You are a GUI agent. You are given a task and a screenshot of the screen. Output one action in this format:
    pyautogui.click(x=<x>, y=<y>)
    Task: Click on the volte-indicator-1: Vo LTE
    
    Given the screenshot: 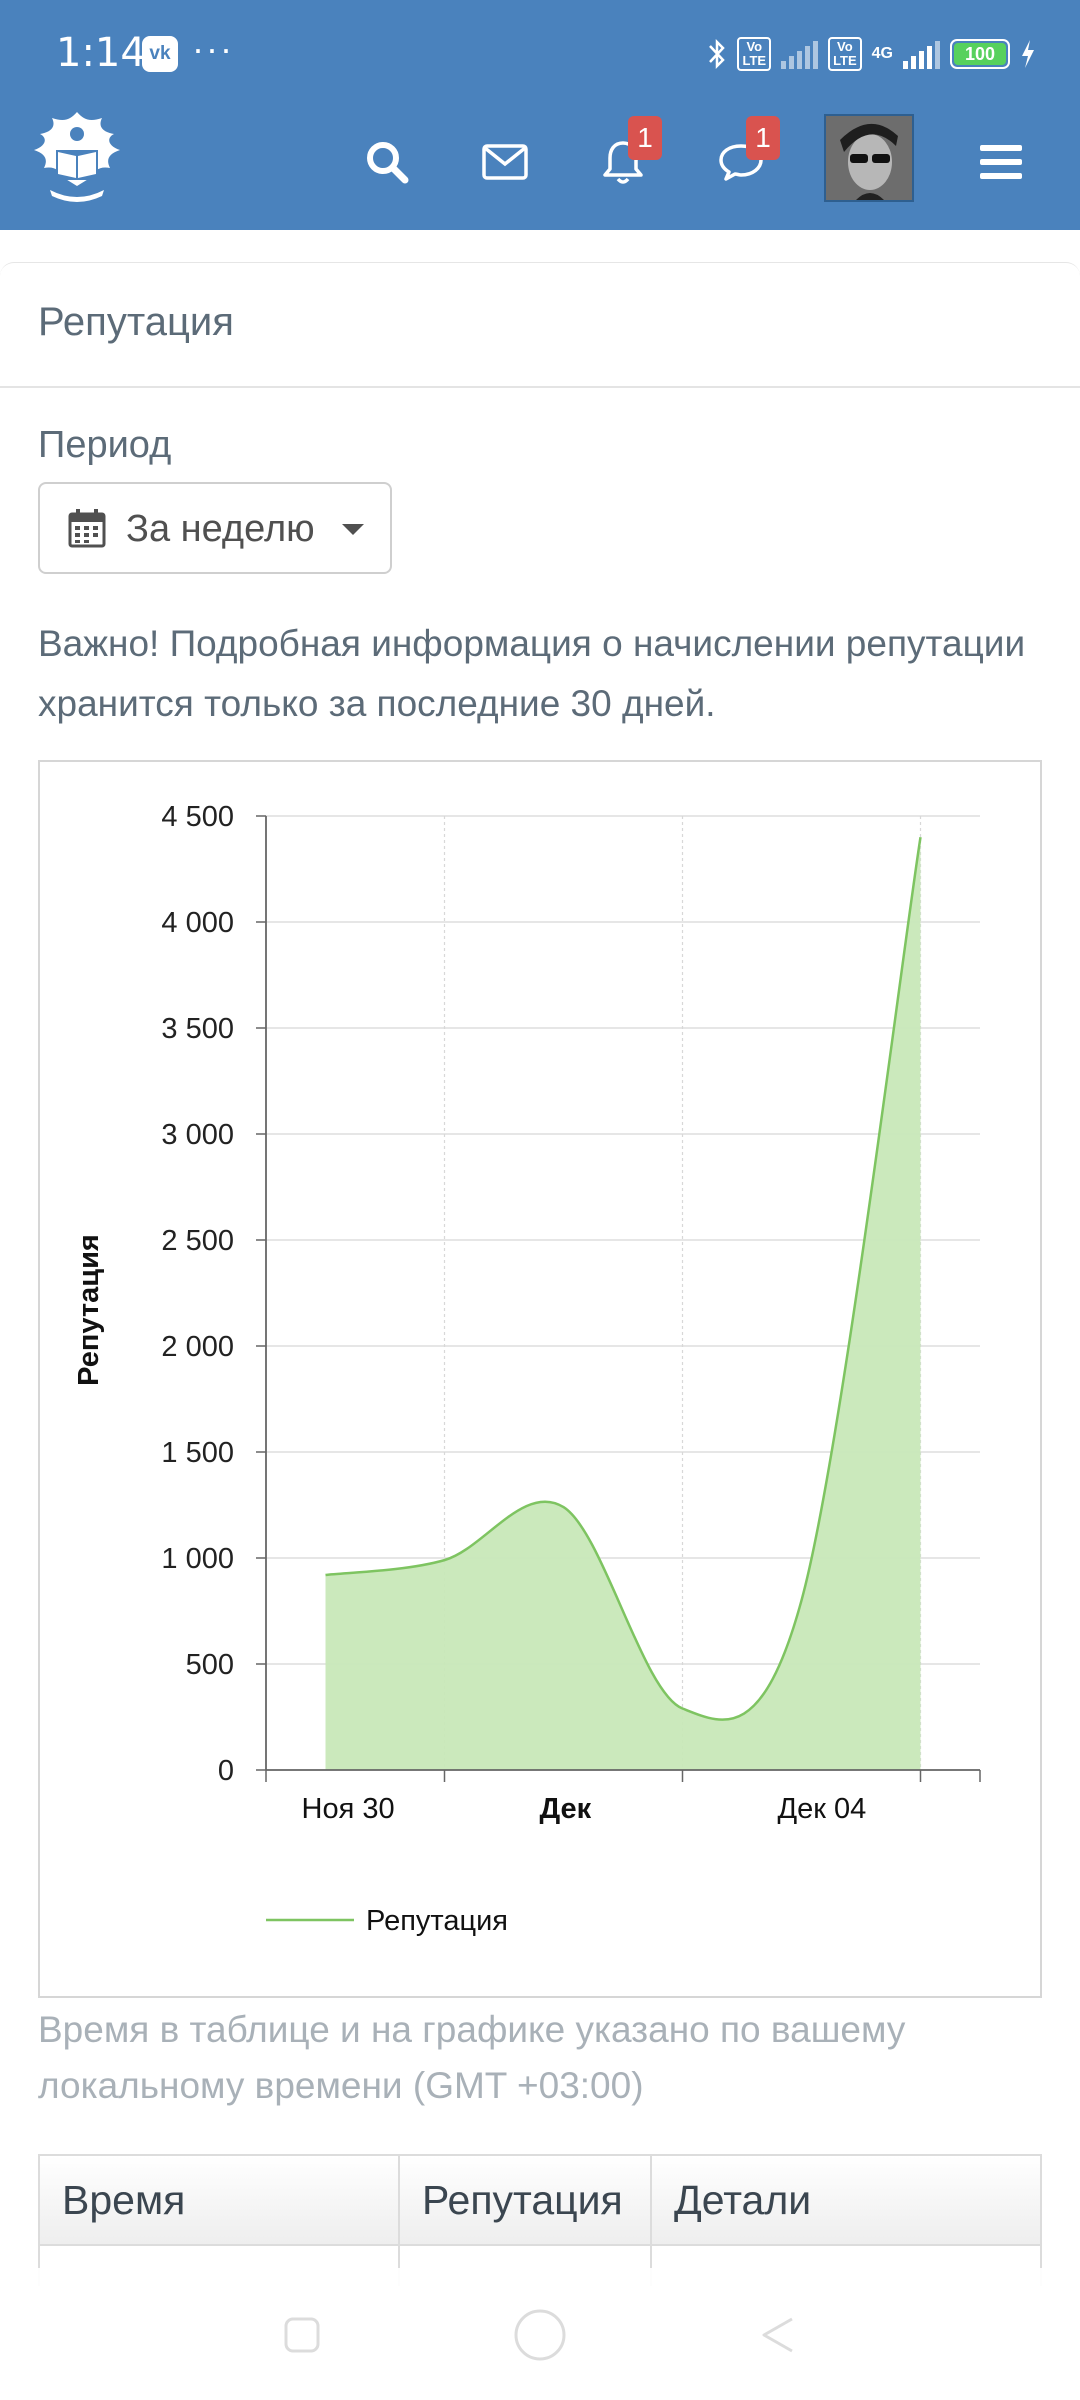 What is the action you would take?
    pyautogui.click(x=754, y=54)
    